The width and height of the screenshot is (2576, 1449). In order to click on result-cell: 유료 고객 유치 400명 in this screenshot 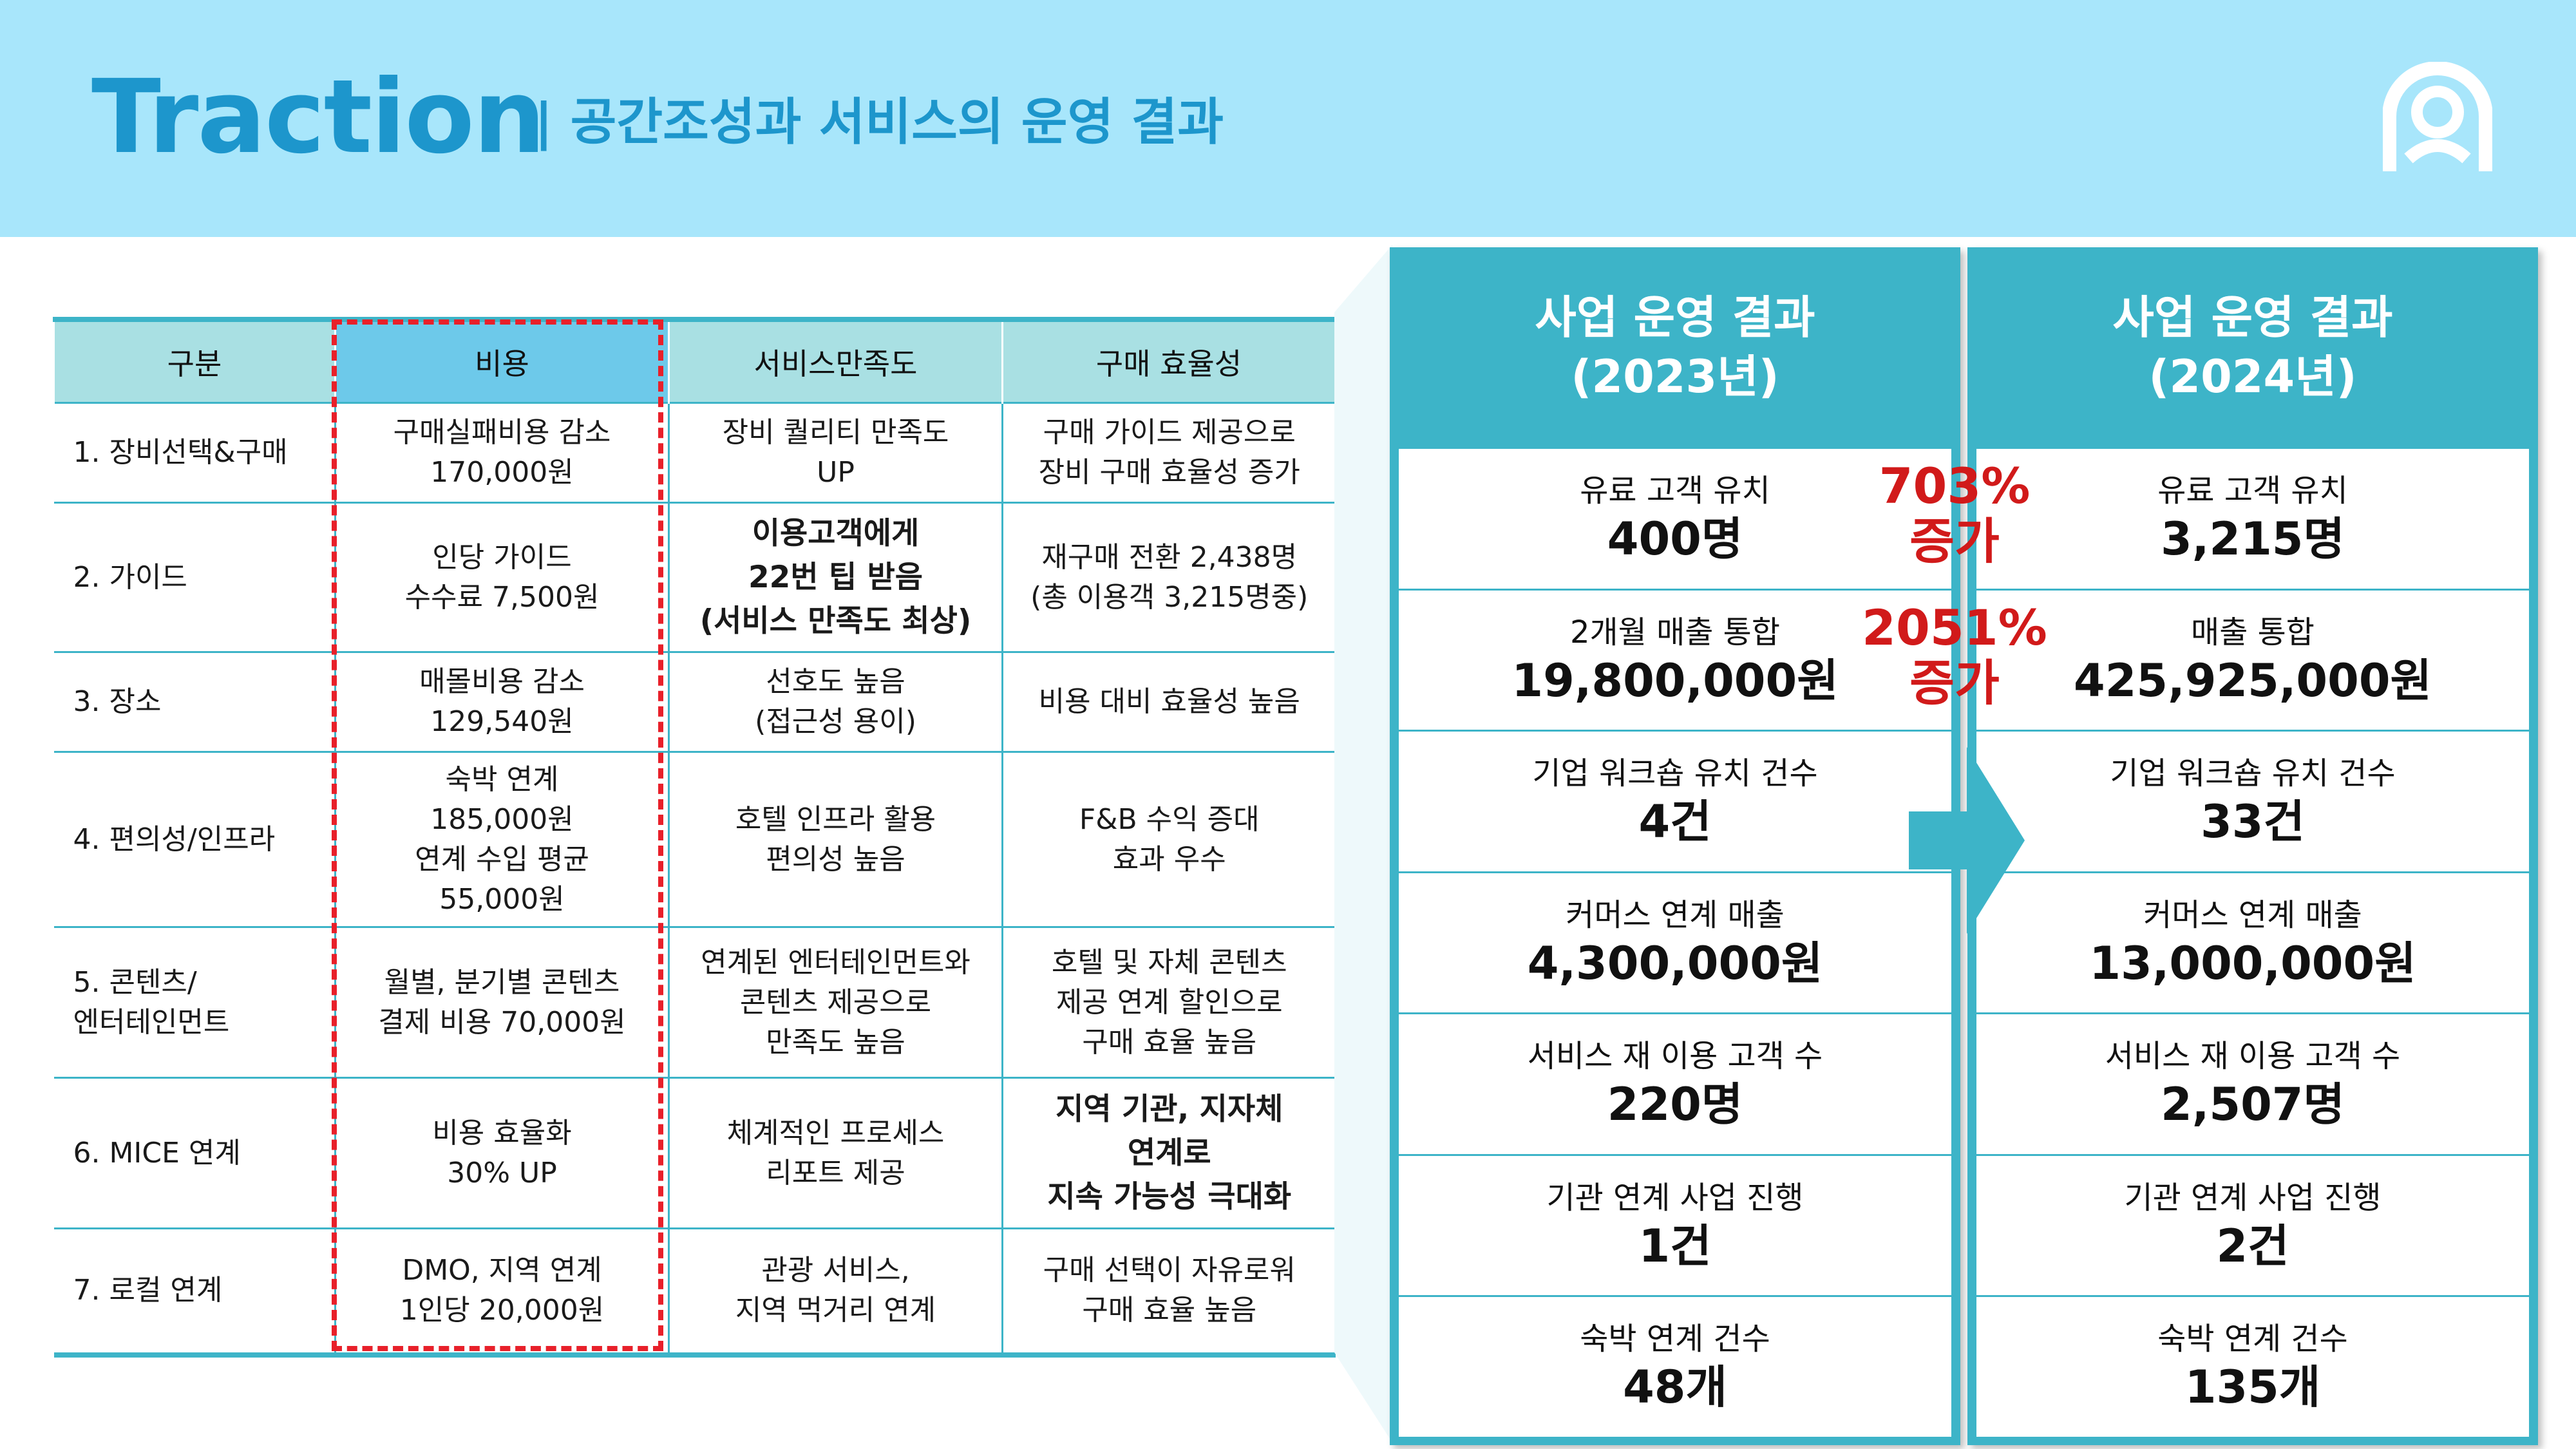, I will do `click(1675, 518)`.